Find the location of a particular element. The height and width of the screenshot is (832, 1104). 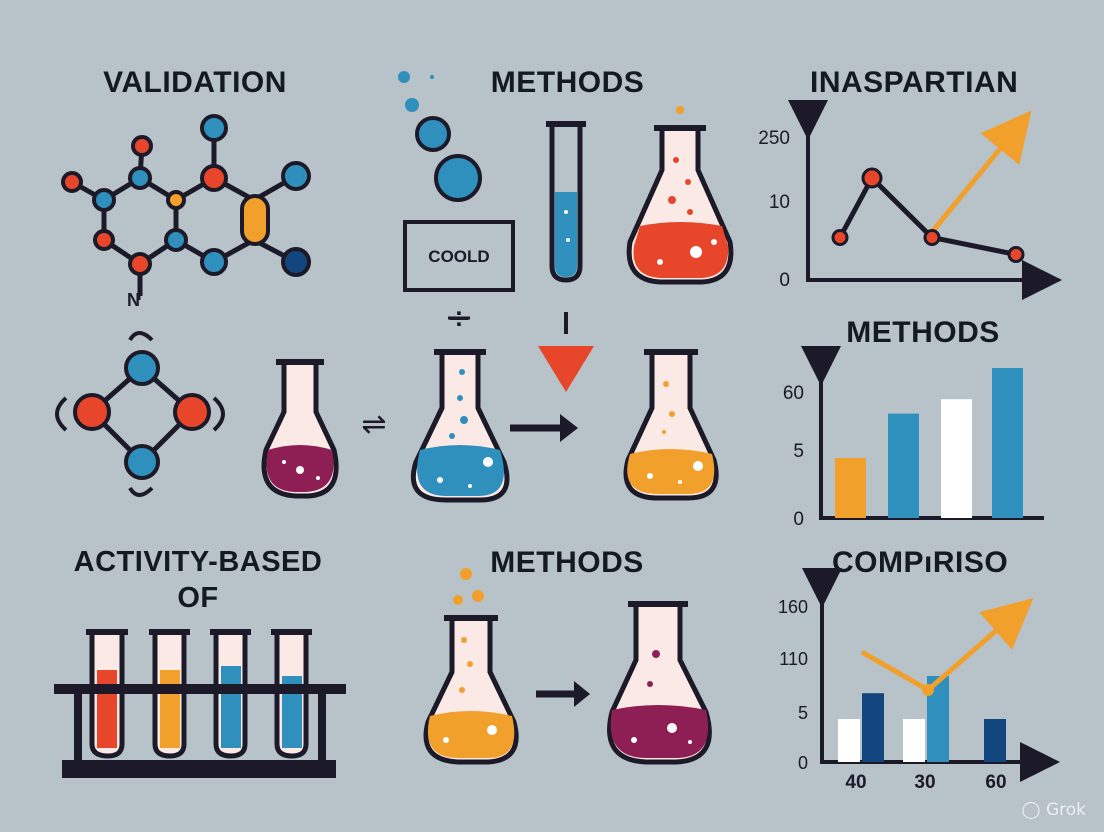

flask-orange is located at coordinates (671, 425).